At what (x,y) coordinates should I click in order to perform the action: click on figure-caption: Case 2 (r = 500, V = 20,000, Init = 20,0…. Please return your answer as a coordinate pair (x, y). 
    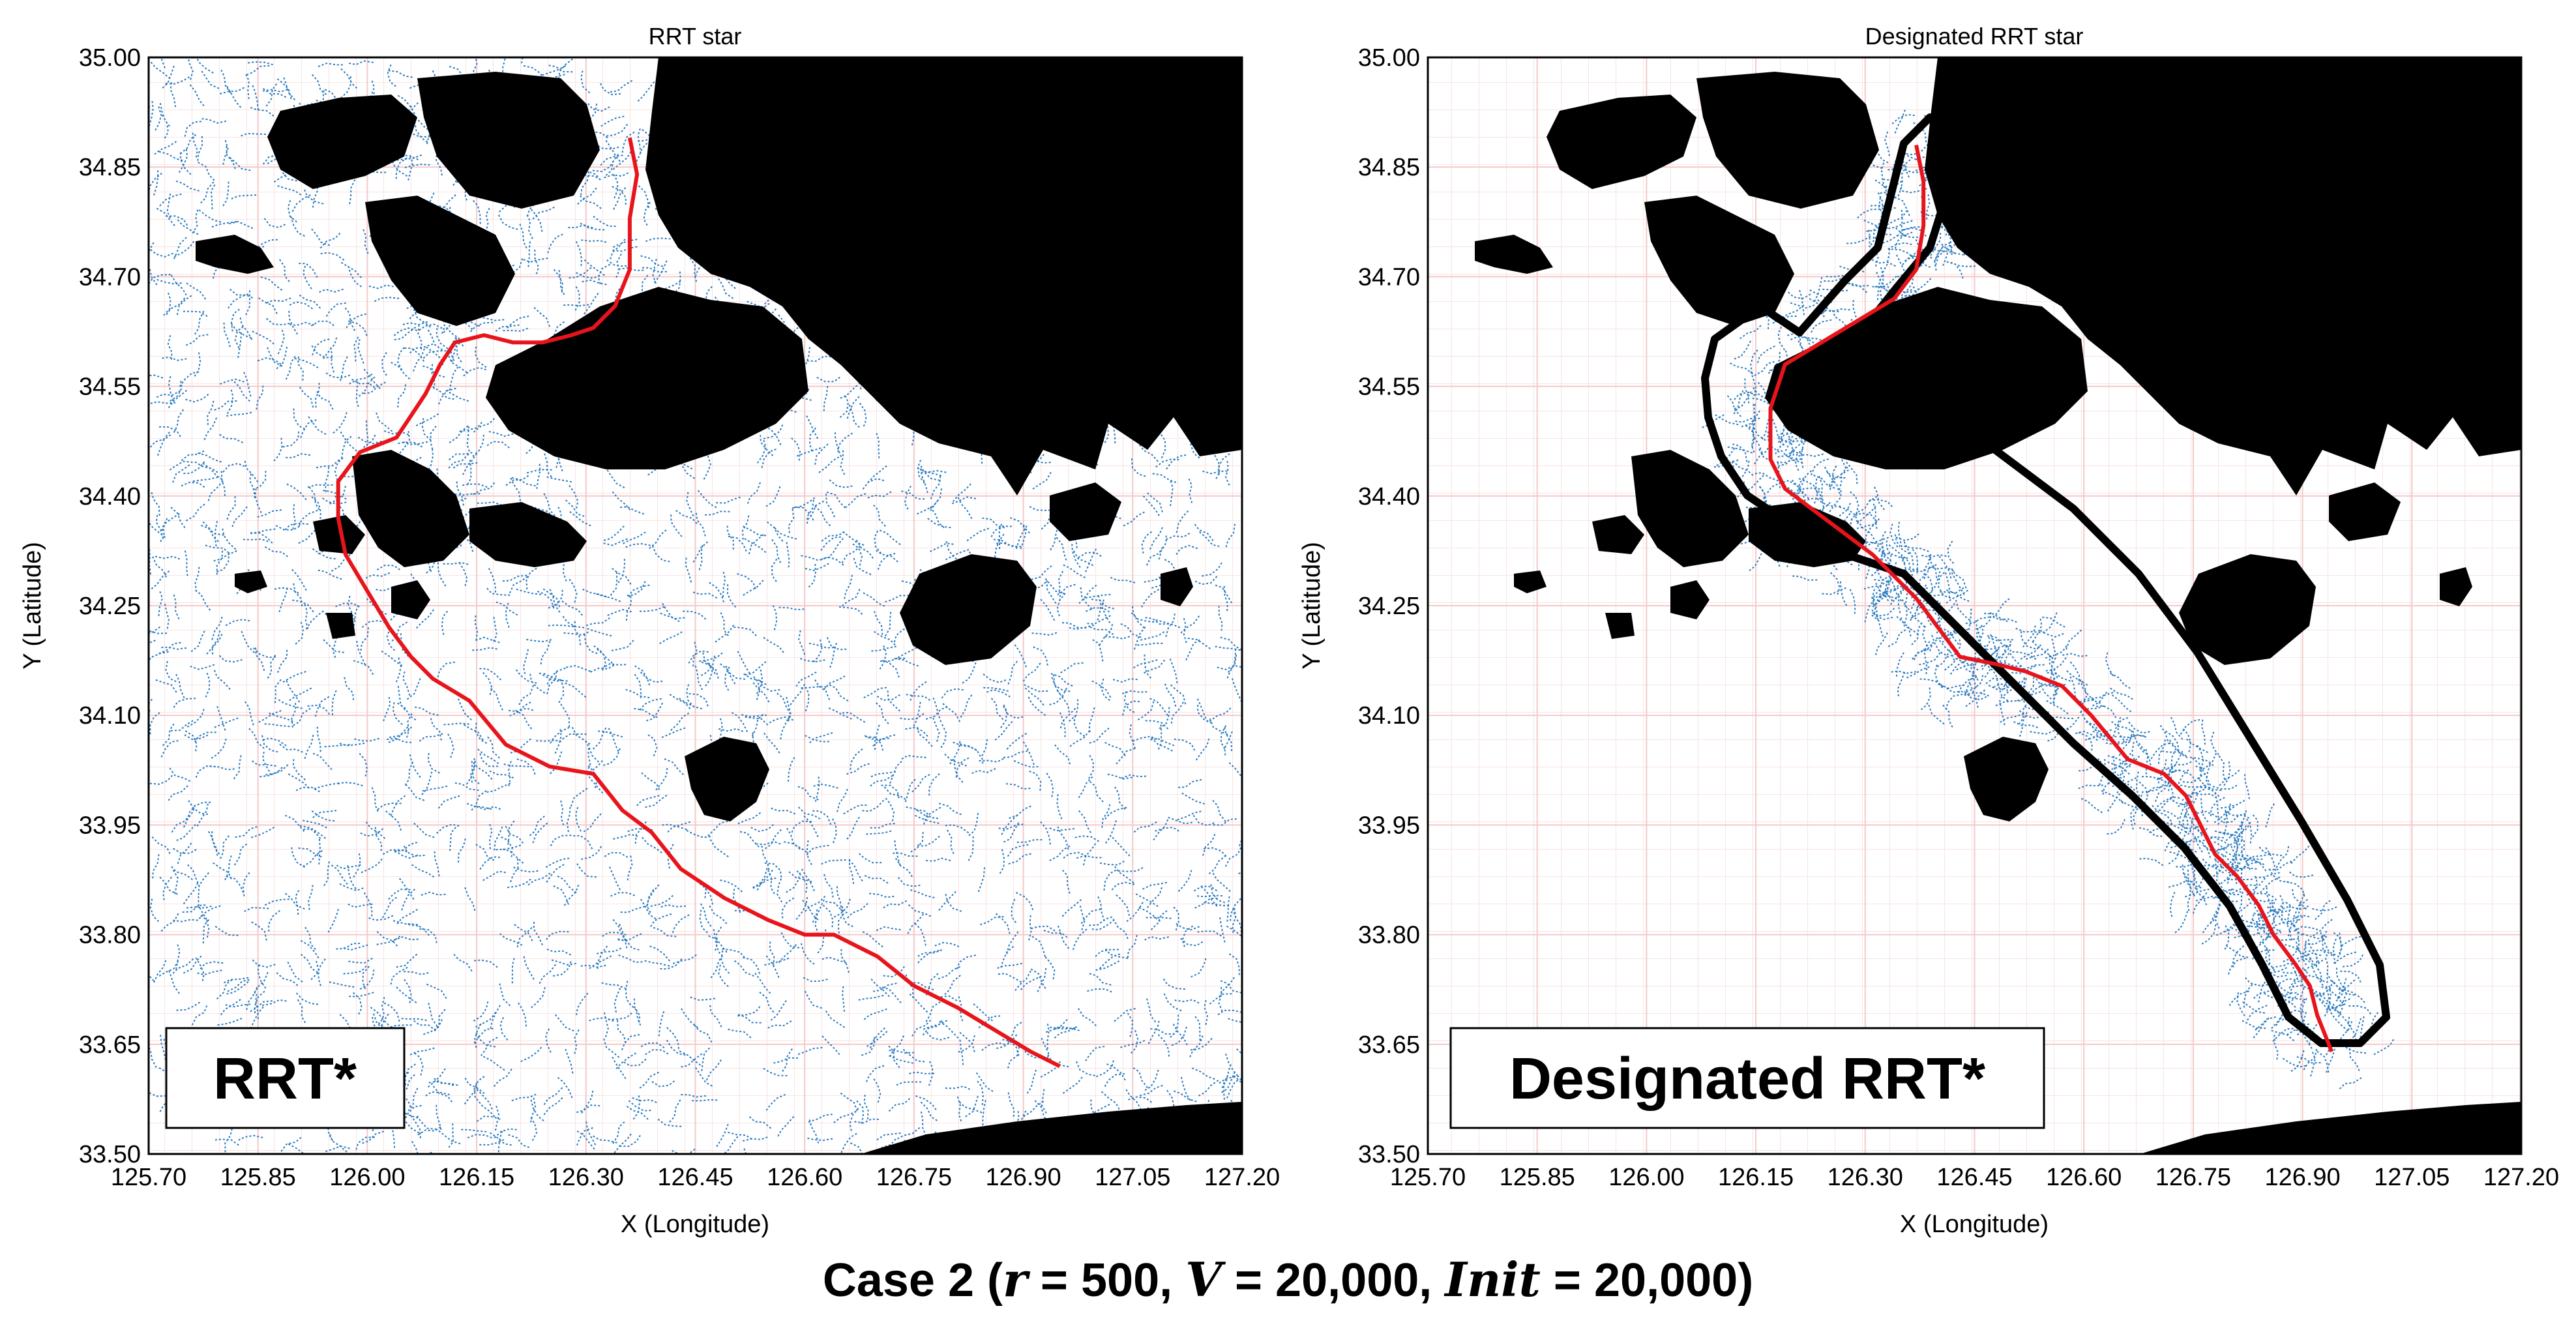
    Looking at the image, I should click on (1288, 1279).